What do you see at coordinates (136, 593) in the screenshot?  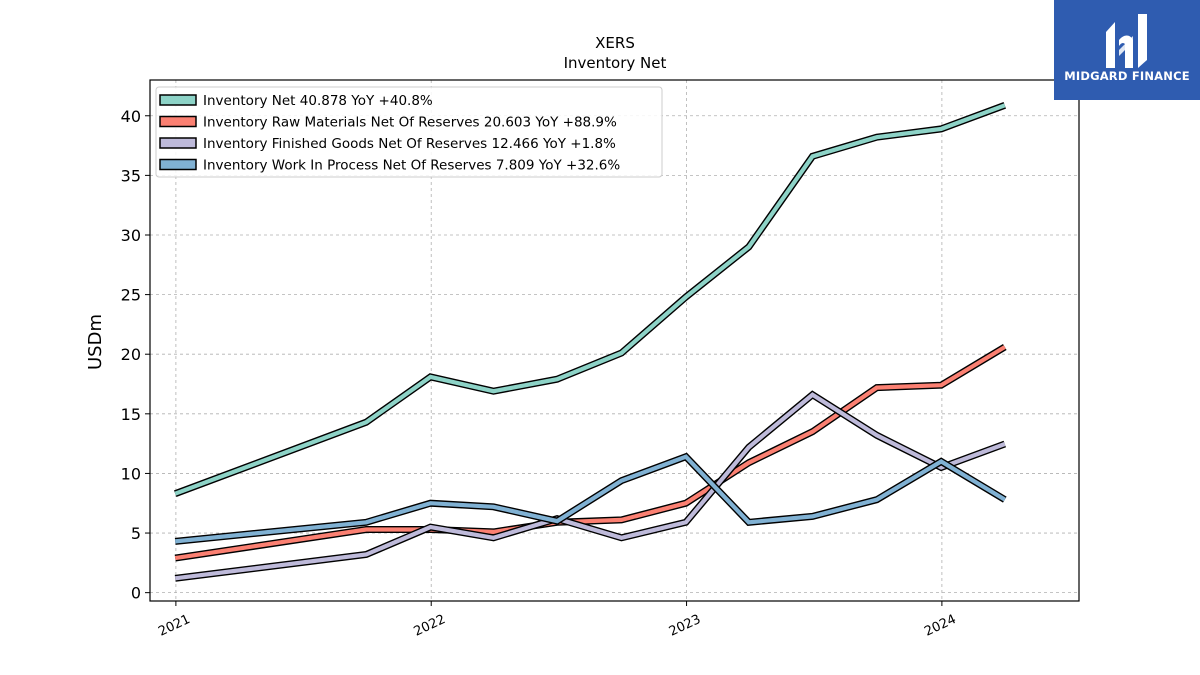 I see `y-tick-label: 0` at bounding box center [136, 593].